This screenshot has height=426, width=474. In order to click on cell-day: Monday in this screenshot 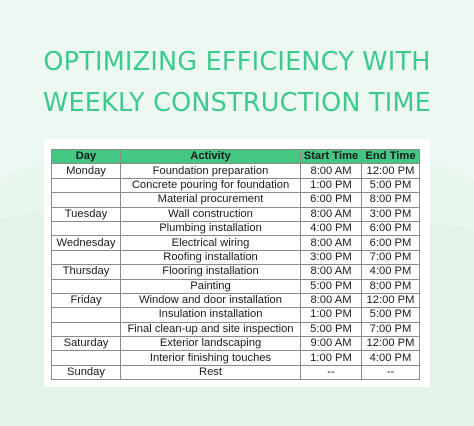, I will do `click(86, 171)`.